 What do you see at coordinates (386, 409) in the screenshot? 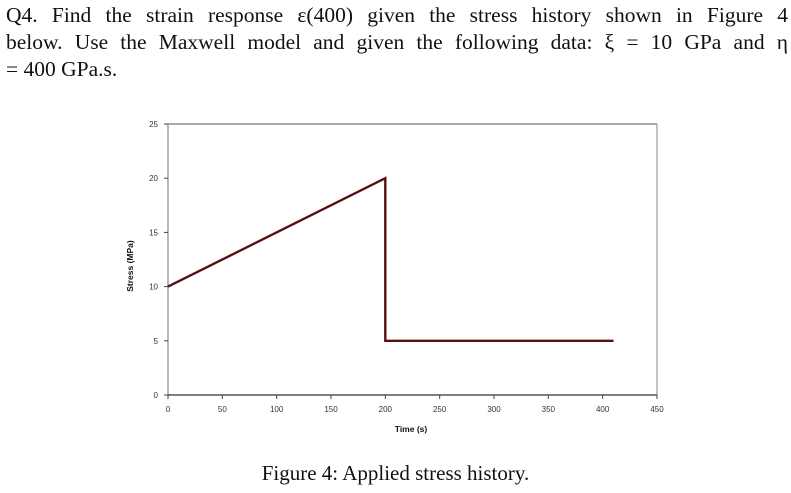
I see `x-tick-label: 200` at bounding box center [386, 409].